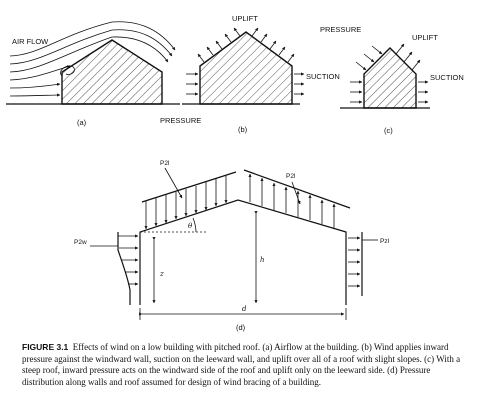  Describe the element at coordinates (369, 58) in the screenshot. I see `roof-pressure-arrows-c` at that location.